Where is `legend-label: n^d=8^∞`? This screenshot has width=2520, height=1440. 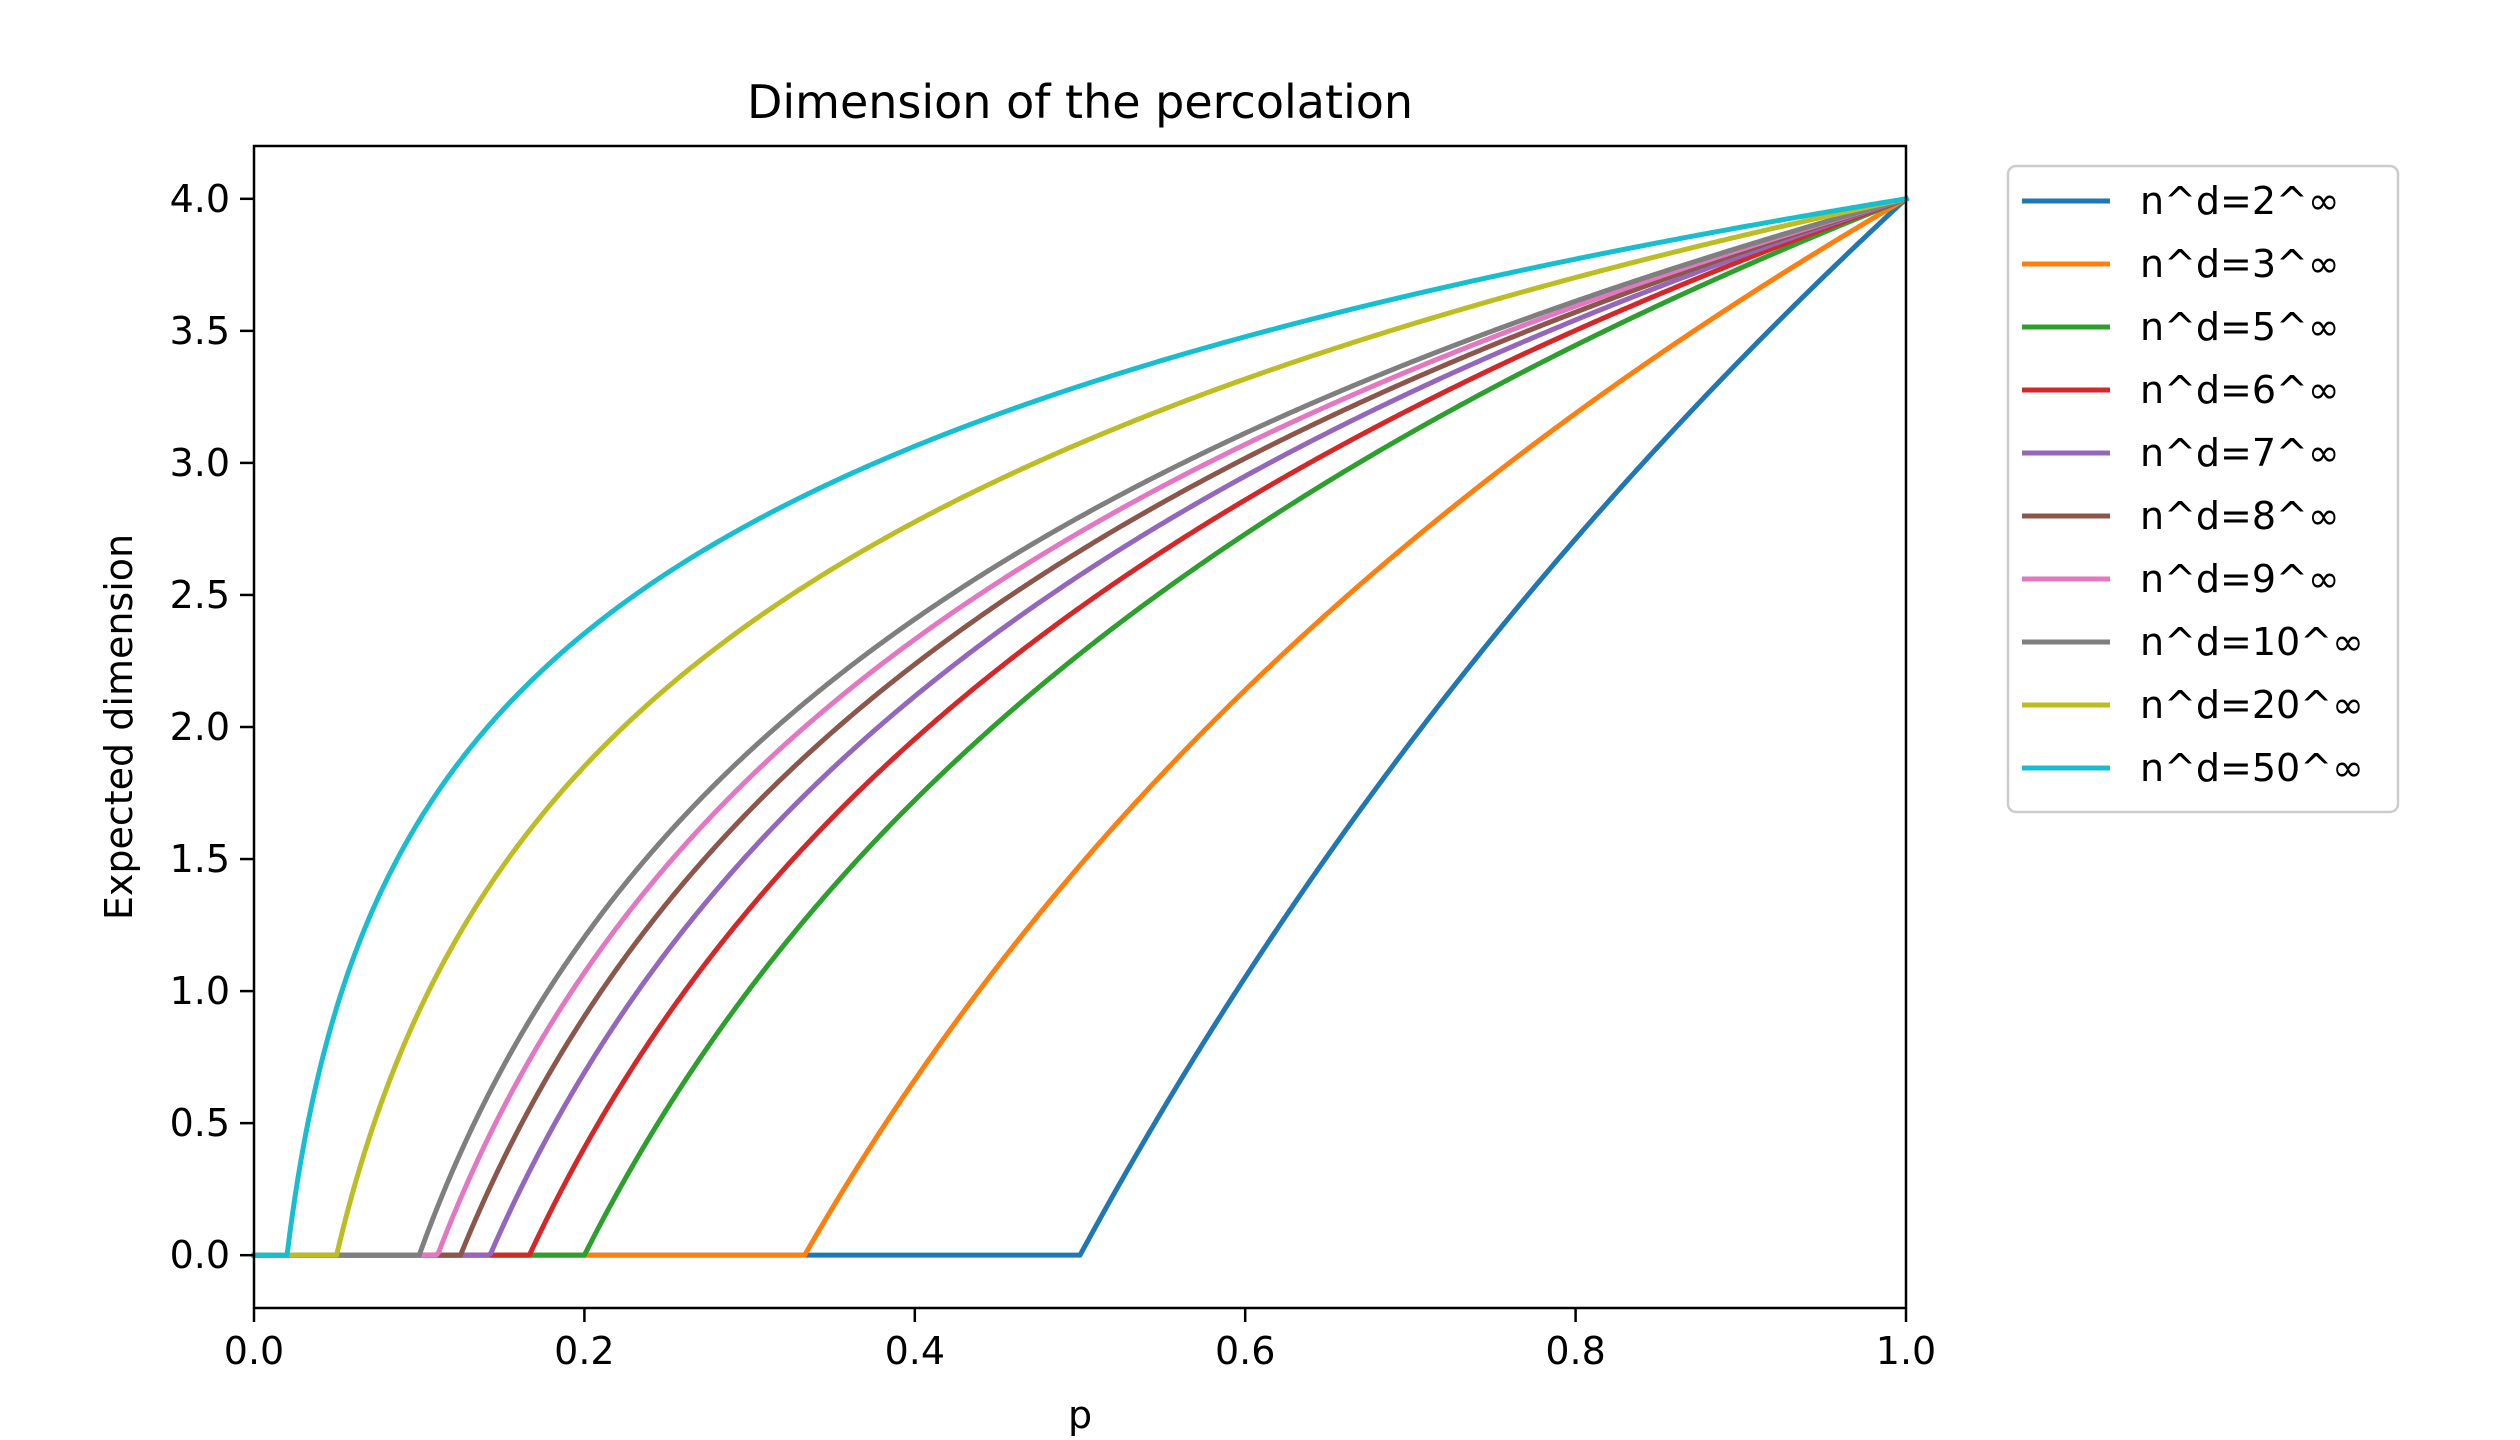
legend-label: n^d=8^∞ is located at coordinates (2240, 516).